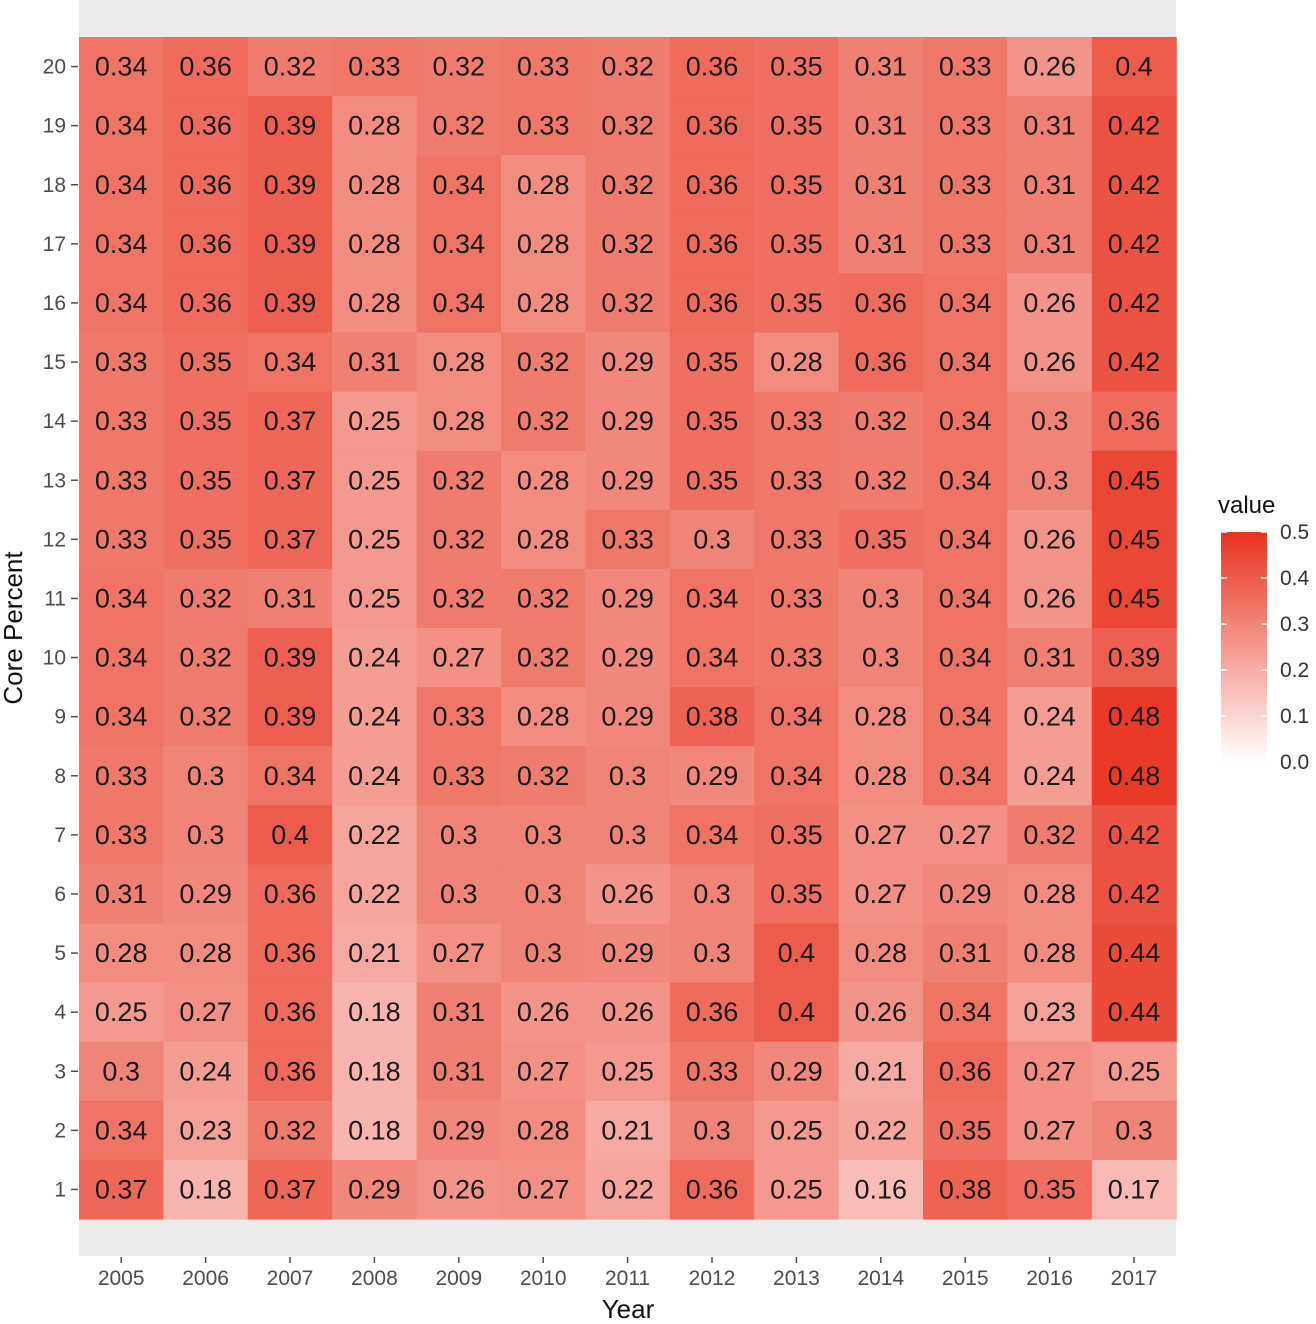 The image size is (1316, 1324). I want to click on legend-tick-label: 0.5, so click(1294, 532).